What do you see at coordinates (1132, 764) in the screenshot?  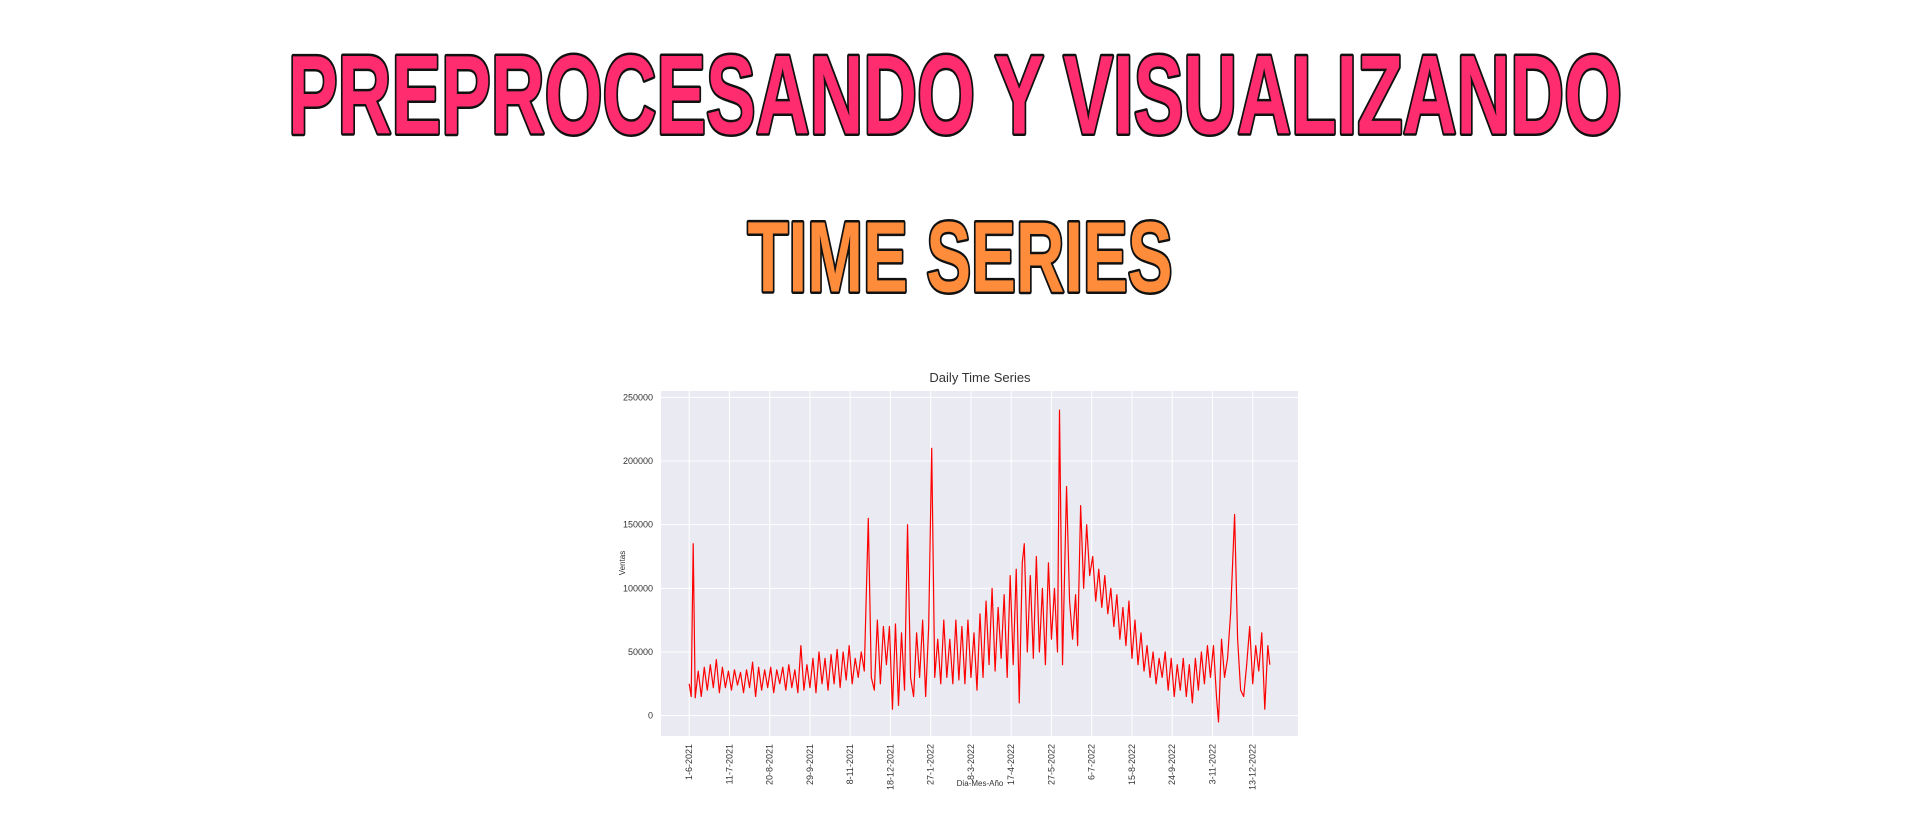 I see `x-tick-label: 15-8-2022` at bounding box center [1132, 764].